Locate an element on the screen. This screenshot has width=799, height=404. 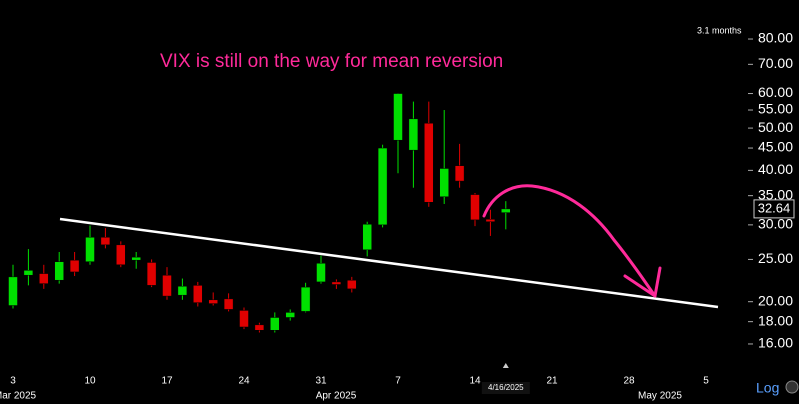
x-tick-label: 5 is located at coordinates (706, 381).